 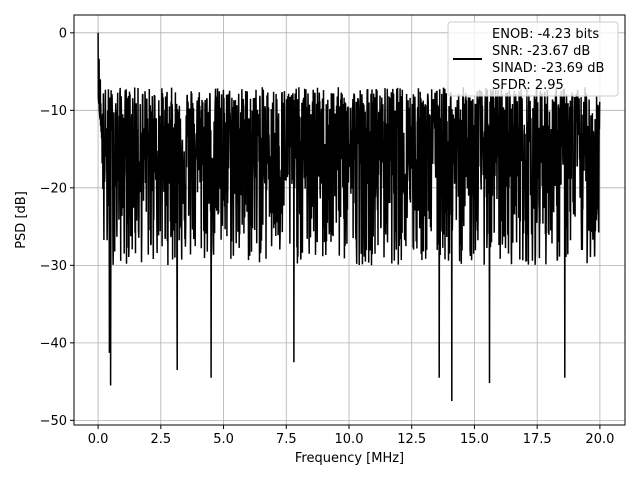 I want to click on x-tick-label: 20.0, so click(x=599, y=439).